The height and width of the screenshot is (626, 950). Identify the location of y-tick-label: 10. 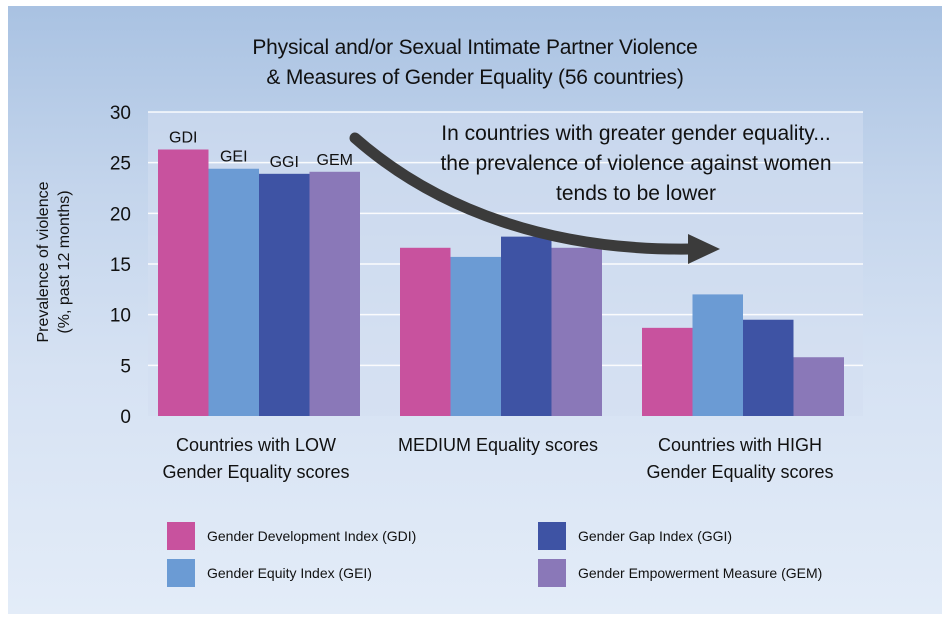
(120, 316).